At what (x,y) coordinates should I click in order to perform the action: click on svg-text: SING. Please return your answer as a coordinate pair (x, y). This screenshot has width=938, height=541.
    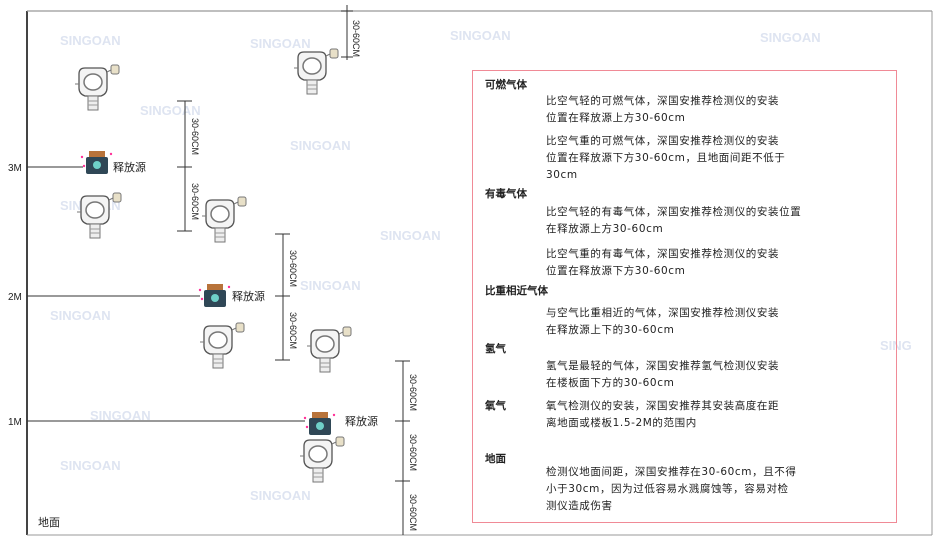
    Looking at the image, I should click on (896, 345).